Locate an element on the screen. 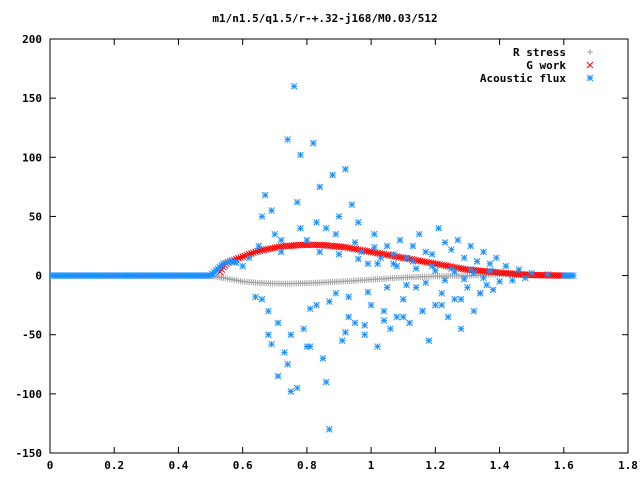 The width and height of the screenshot is (640, 485). y-tick-label: 100 is located at coordinates (32, 157).